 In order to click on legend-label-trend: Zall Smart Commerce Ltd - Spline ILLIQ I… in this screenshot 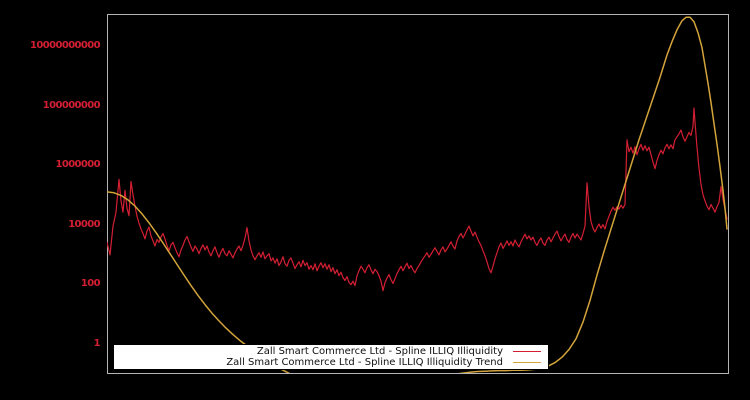, I will do `click(364, 362)`.